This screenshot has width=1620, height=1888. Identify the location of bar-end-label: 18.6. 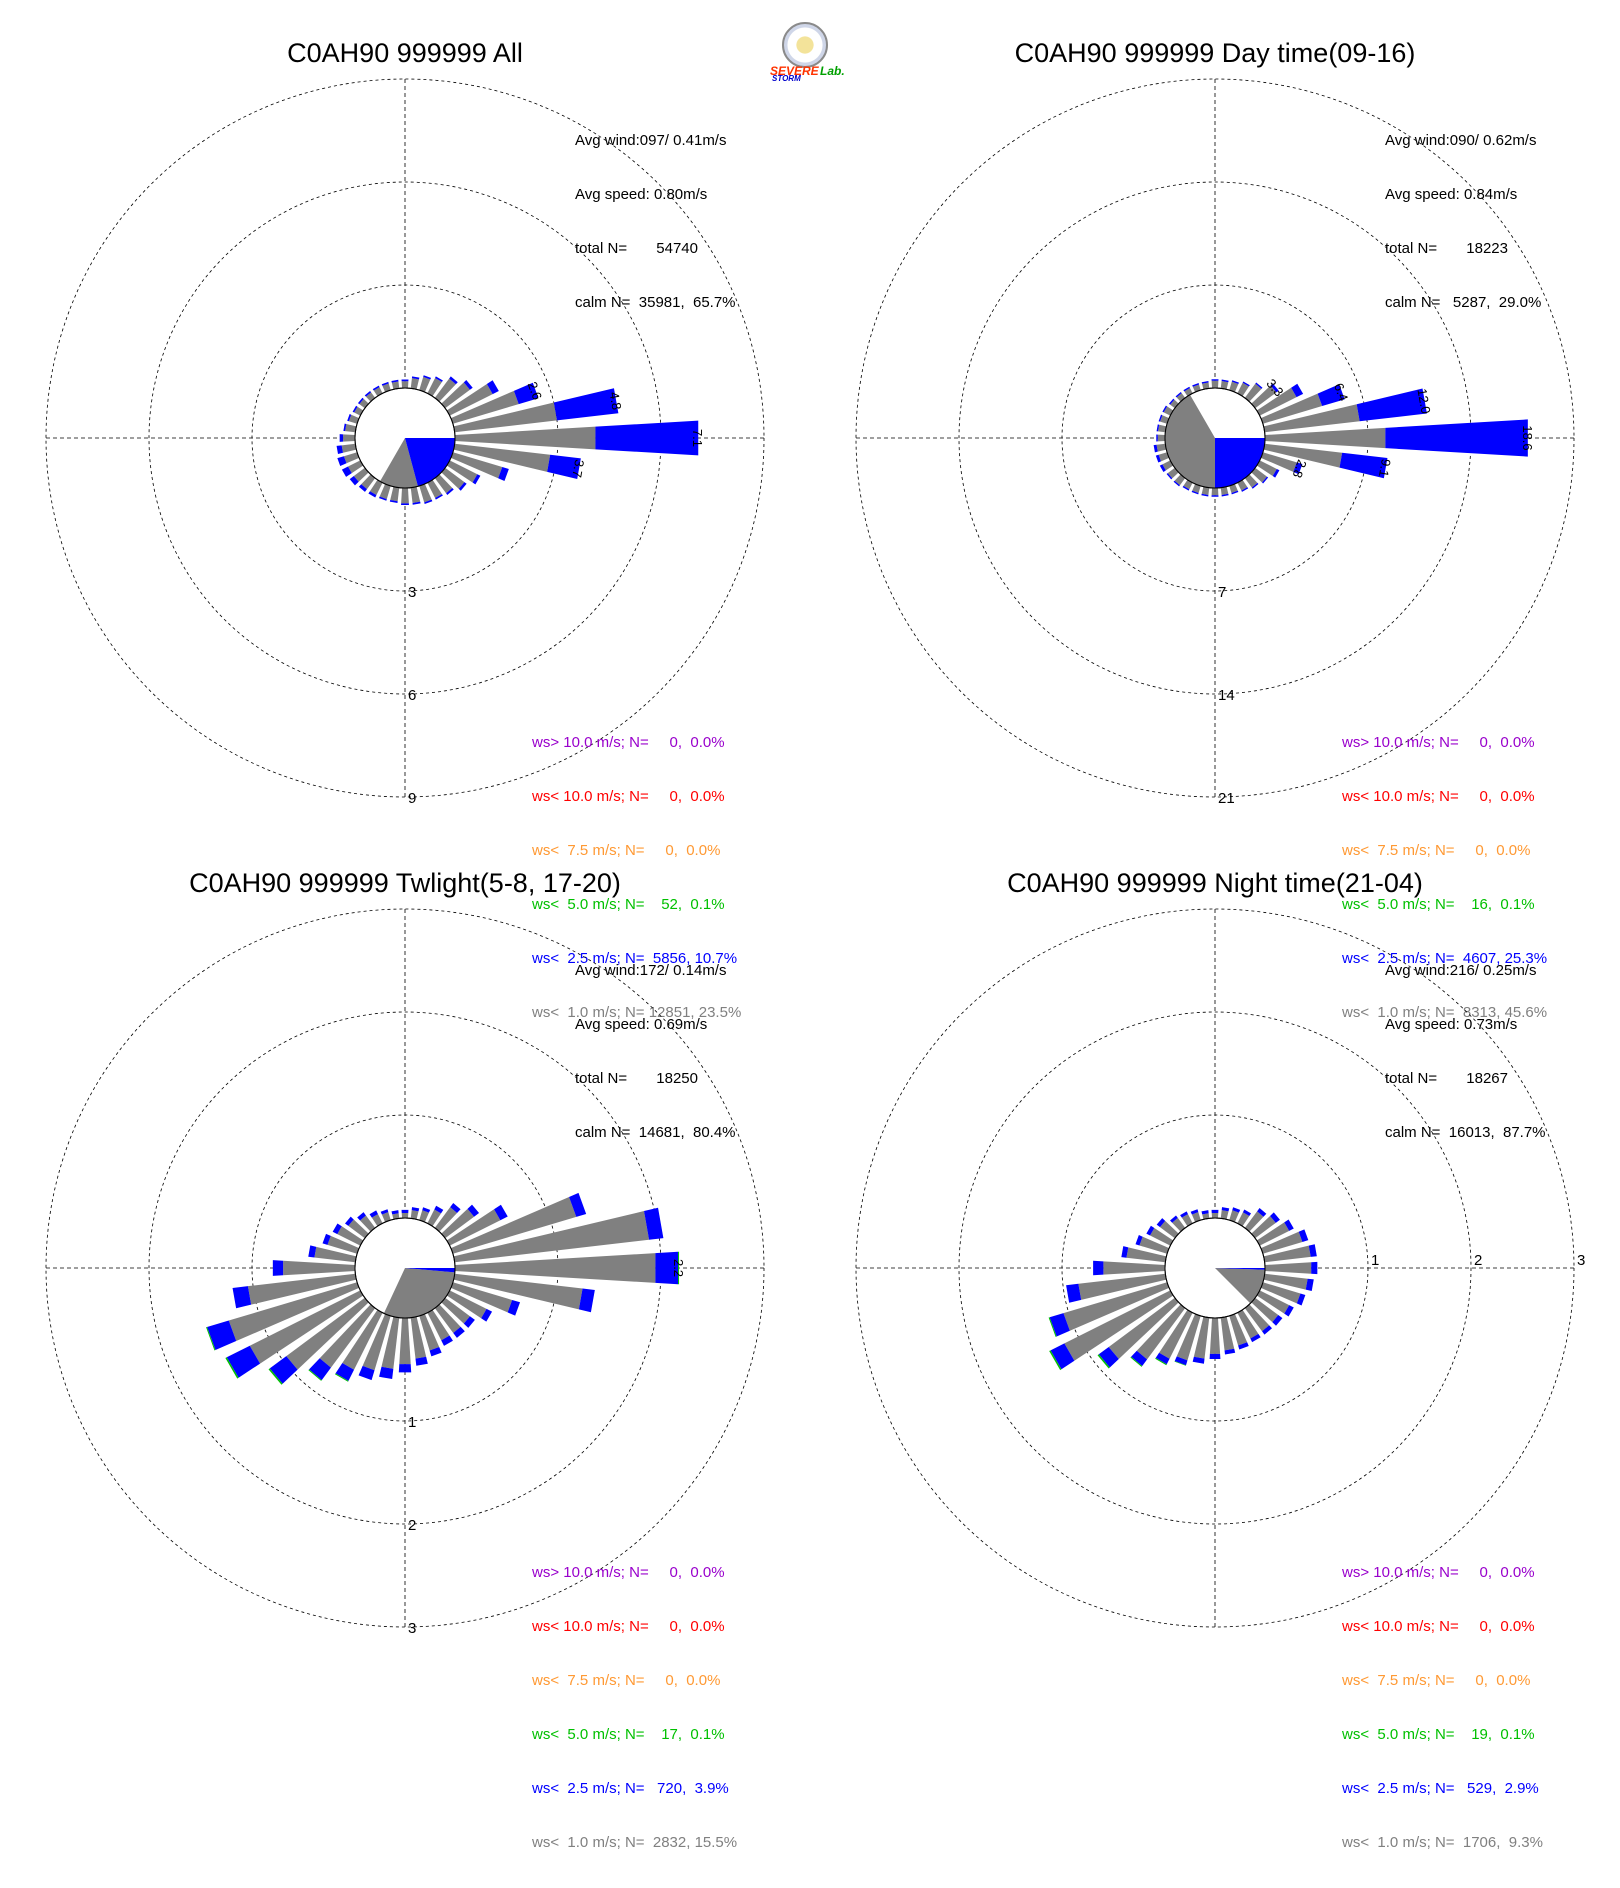
(1527, 437).